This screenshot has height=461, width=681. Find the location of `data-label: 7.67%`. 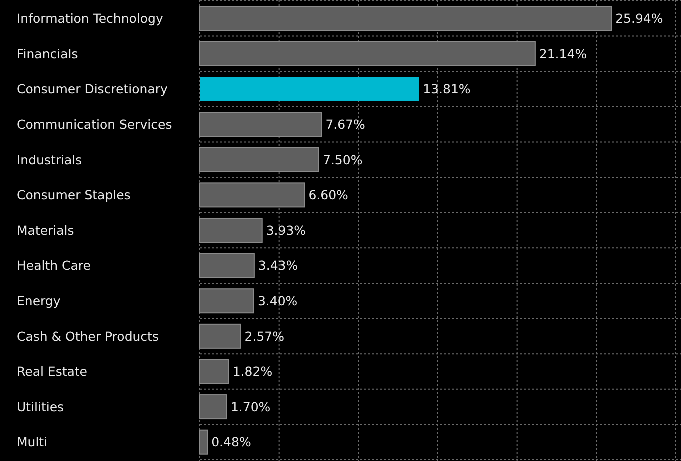

data-label: 7.67% is located at coordinates (346, 124).